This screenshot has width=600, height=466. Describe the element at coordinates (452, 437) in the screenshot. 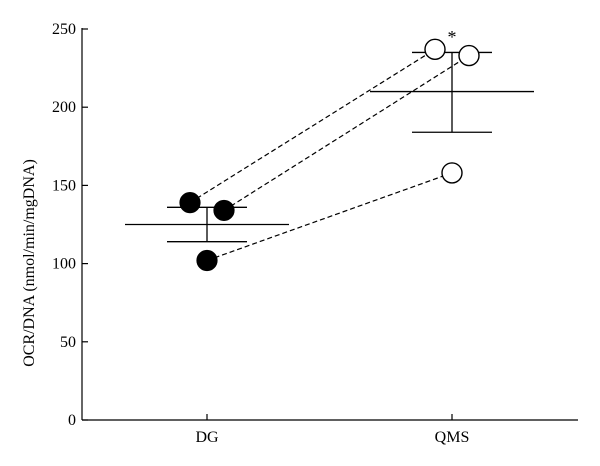

I see `x-tick-label: QMS` at that location.